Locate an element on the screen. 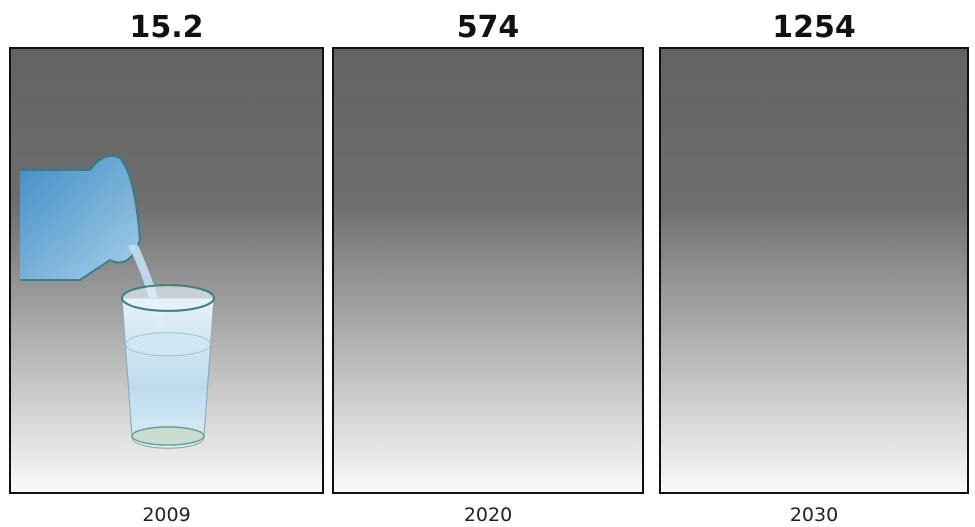  category-label: 2009 is located at coordinates (166, 515).